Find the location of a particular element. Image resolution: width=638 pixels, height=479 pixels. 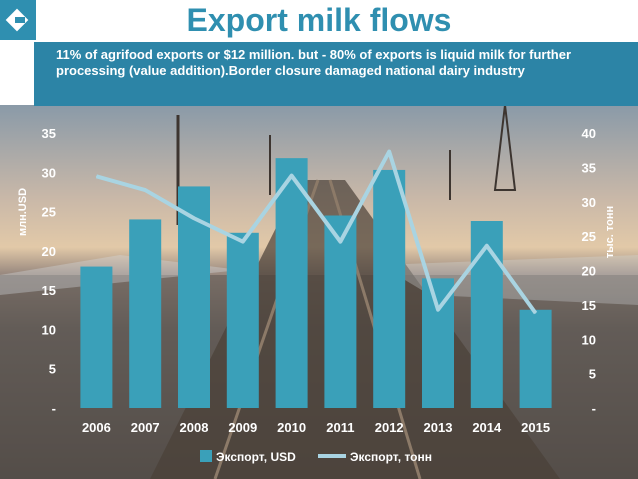

left-axis-ticks: - 5 10 15 20 25 30 35 is located at coordinates (49, 271).